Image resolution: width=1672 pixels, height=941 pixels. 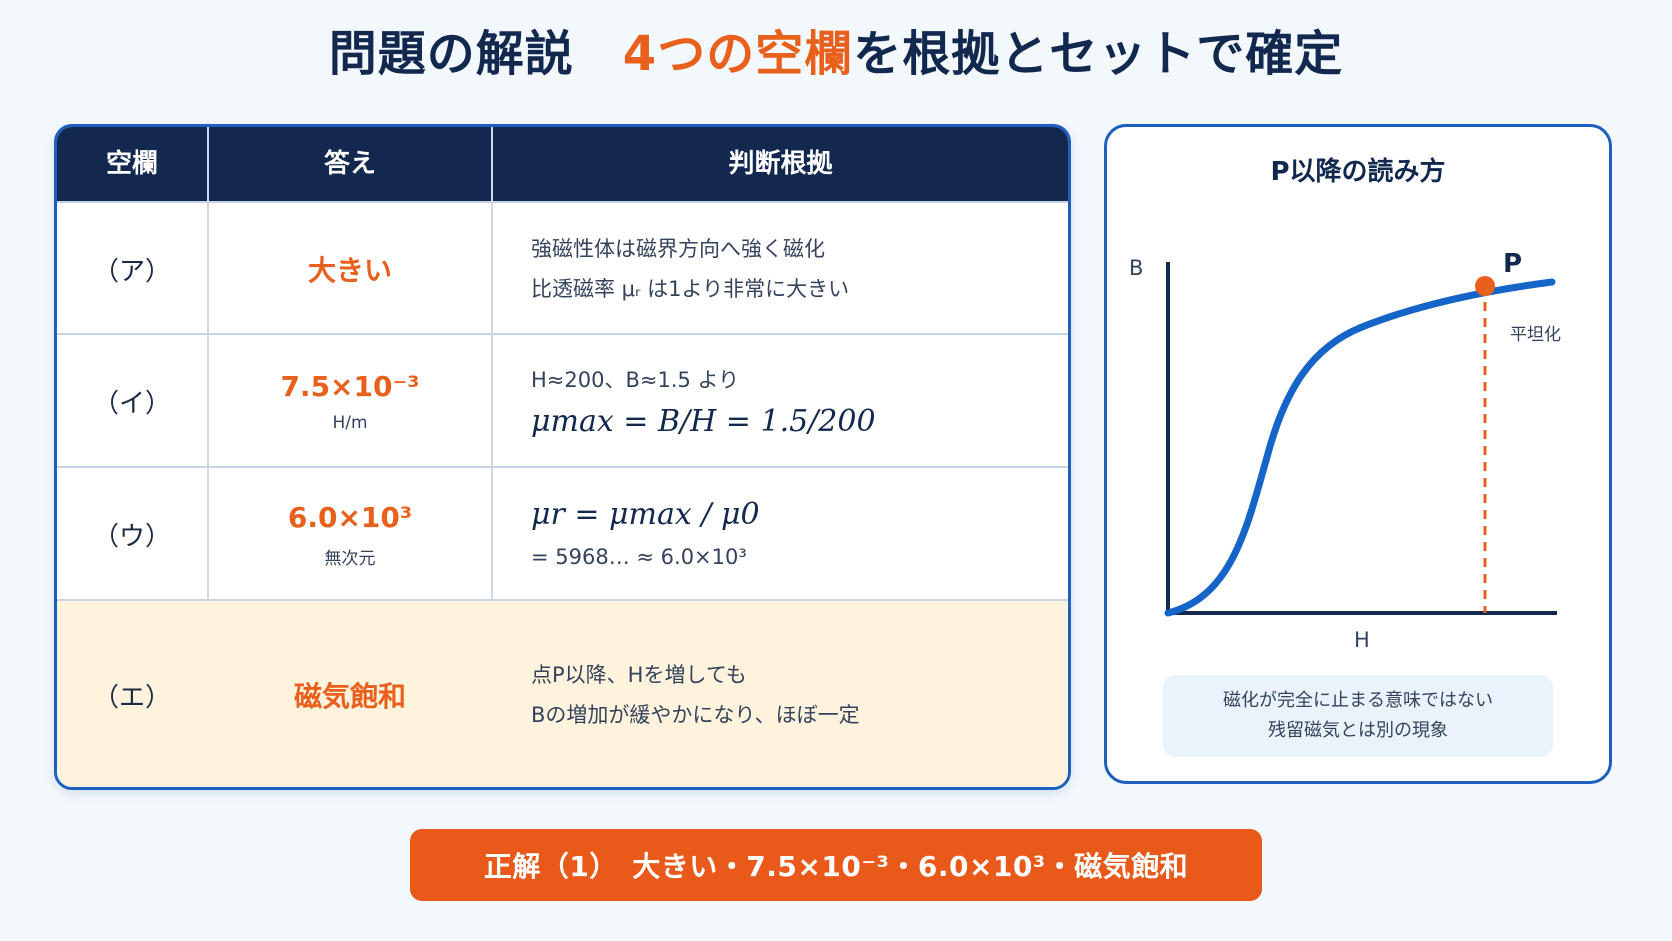 I want to click on row-blank-label: （イ）, so click(x=131, y=404).